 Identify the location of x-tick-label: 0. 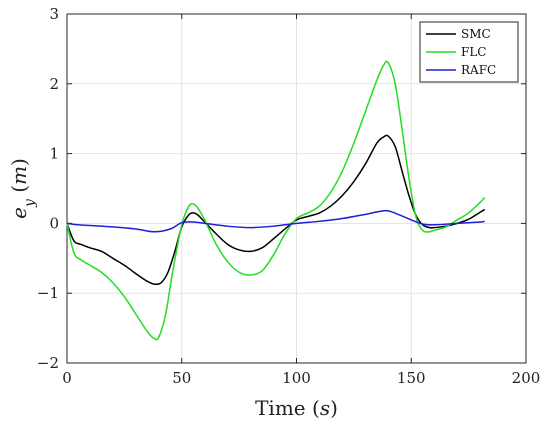
(67, 378).